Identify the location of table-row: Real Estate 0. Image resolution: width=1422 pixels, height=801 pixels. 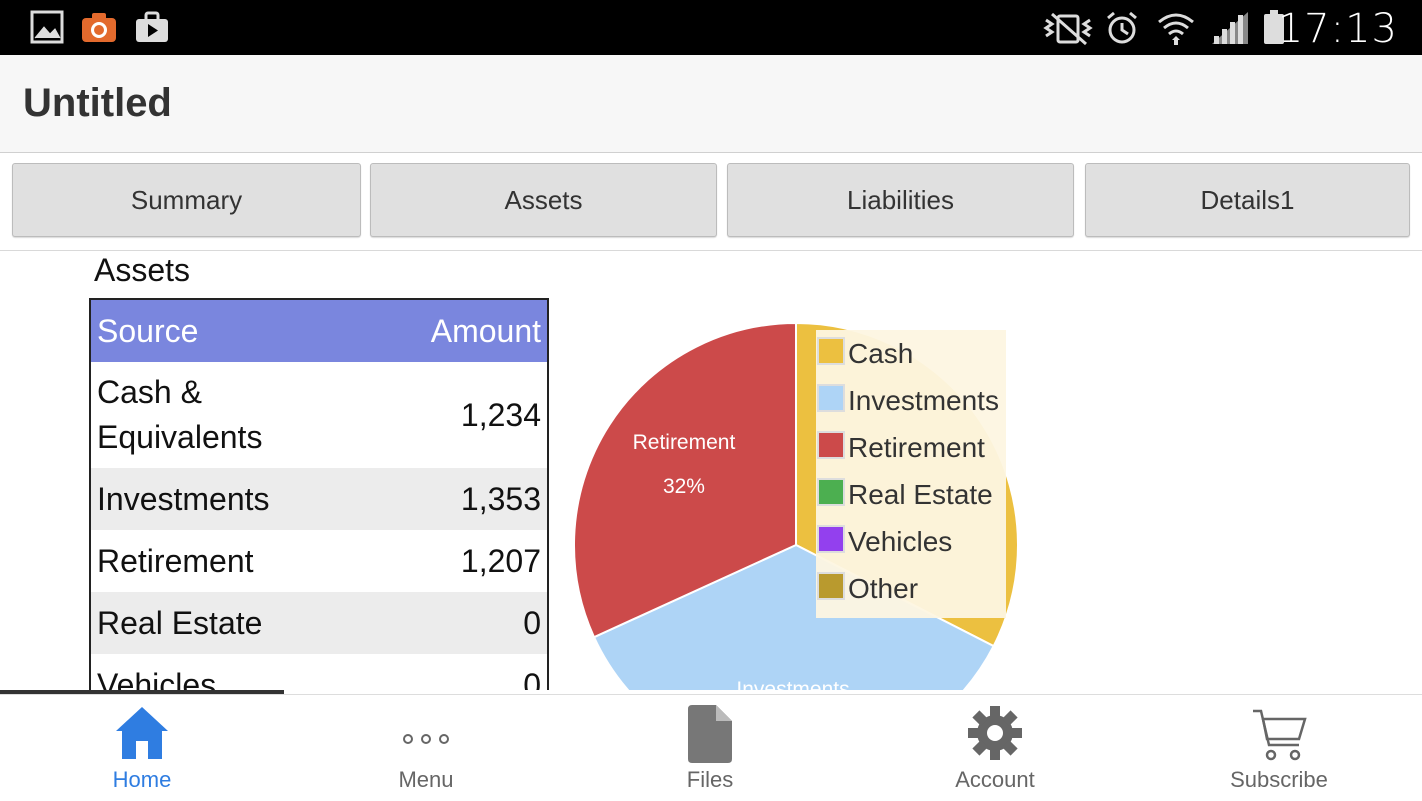
(319, 623).